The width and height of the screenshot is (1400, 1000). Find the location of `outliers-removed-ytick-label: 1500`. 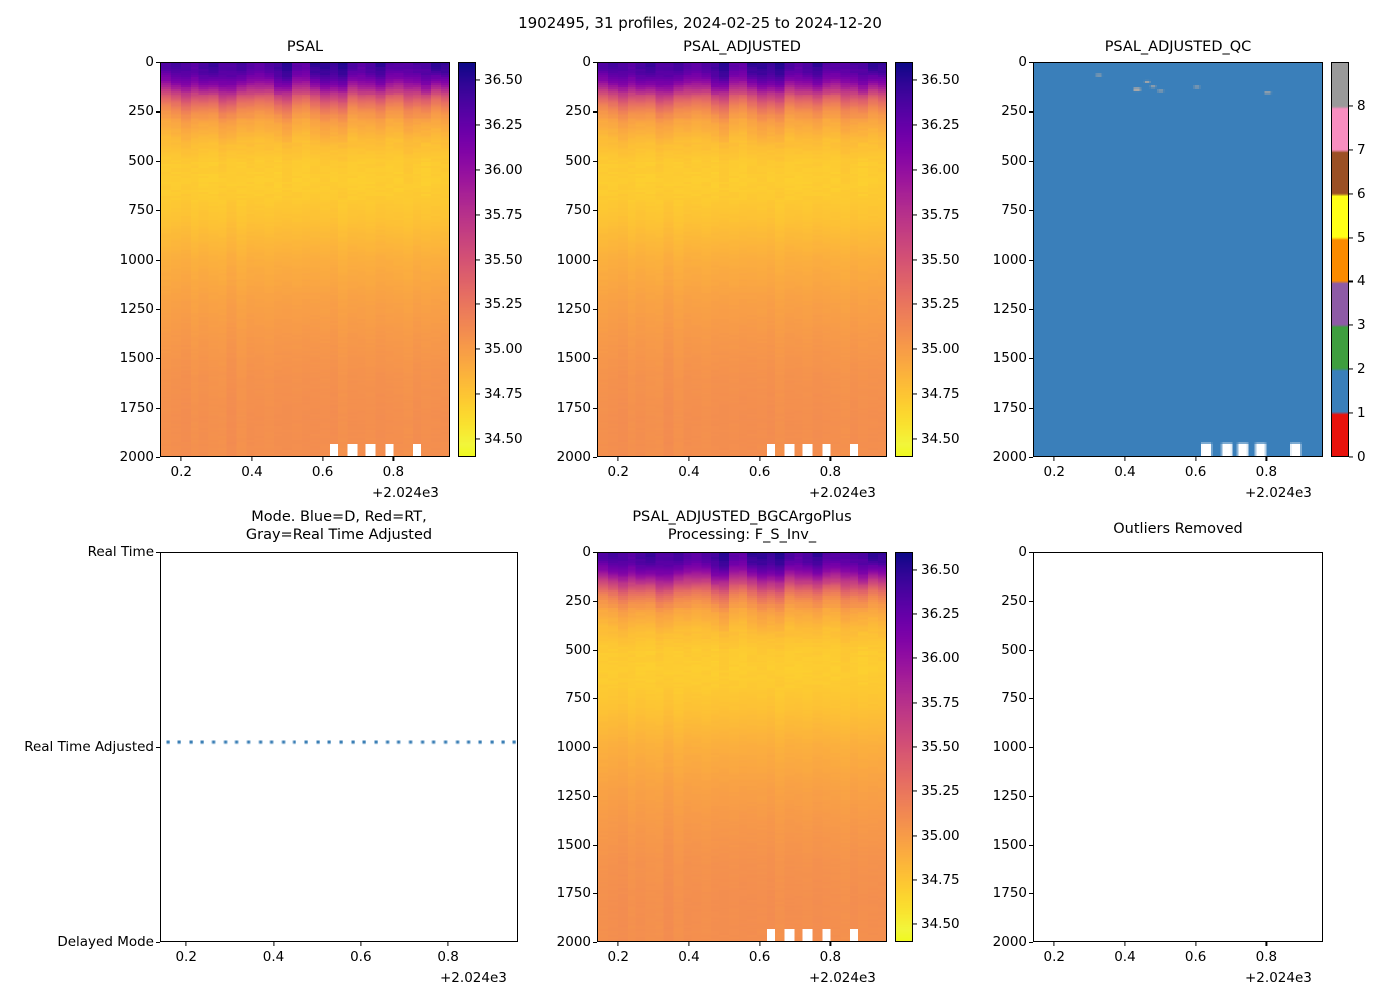

outliers-removed-ytick-label: 1500 is located at coordinates (1009, 844).